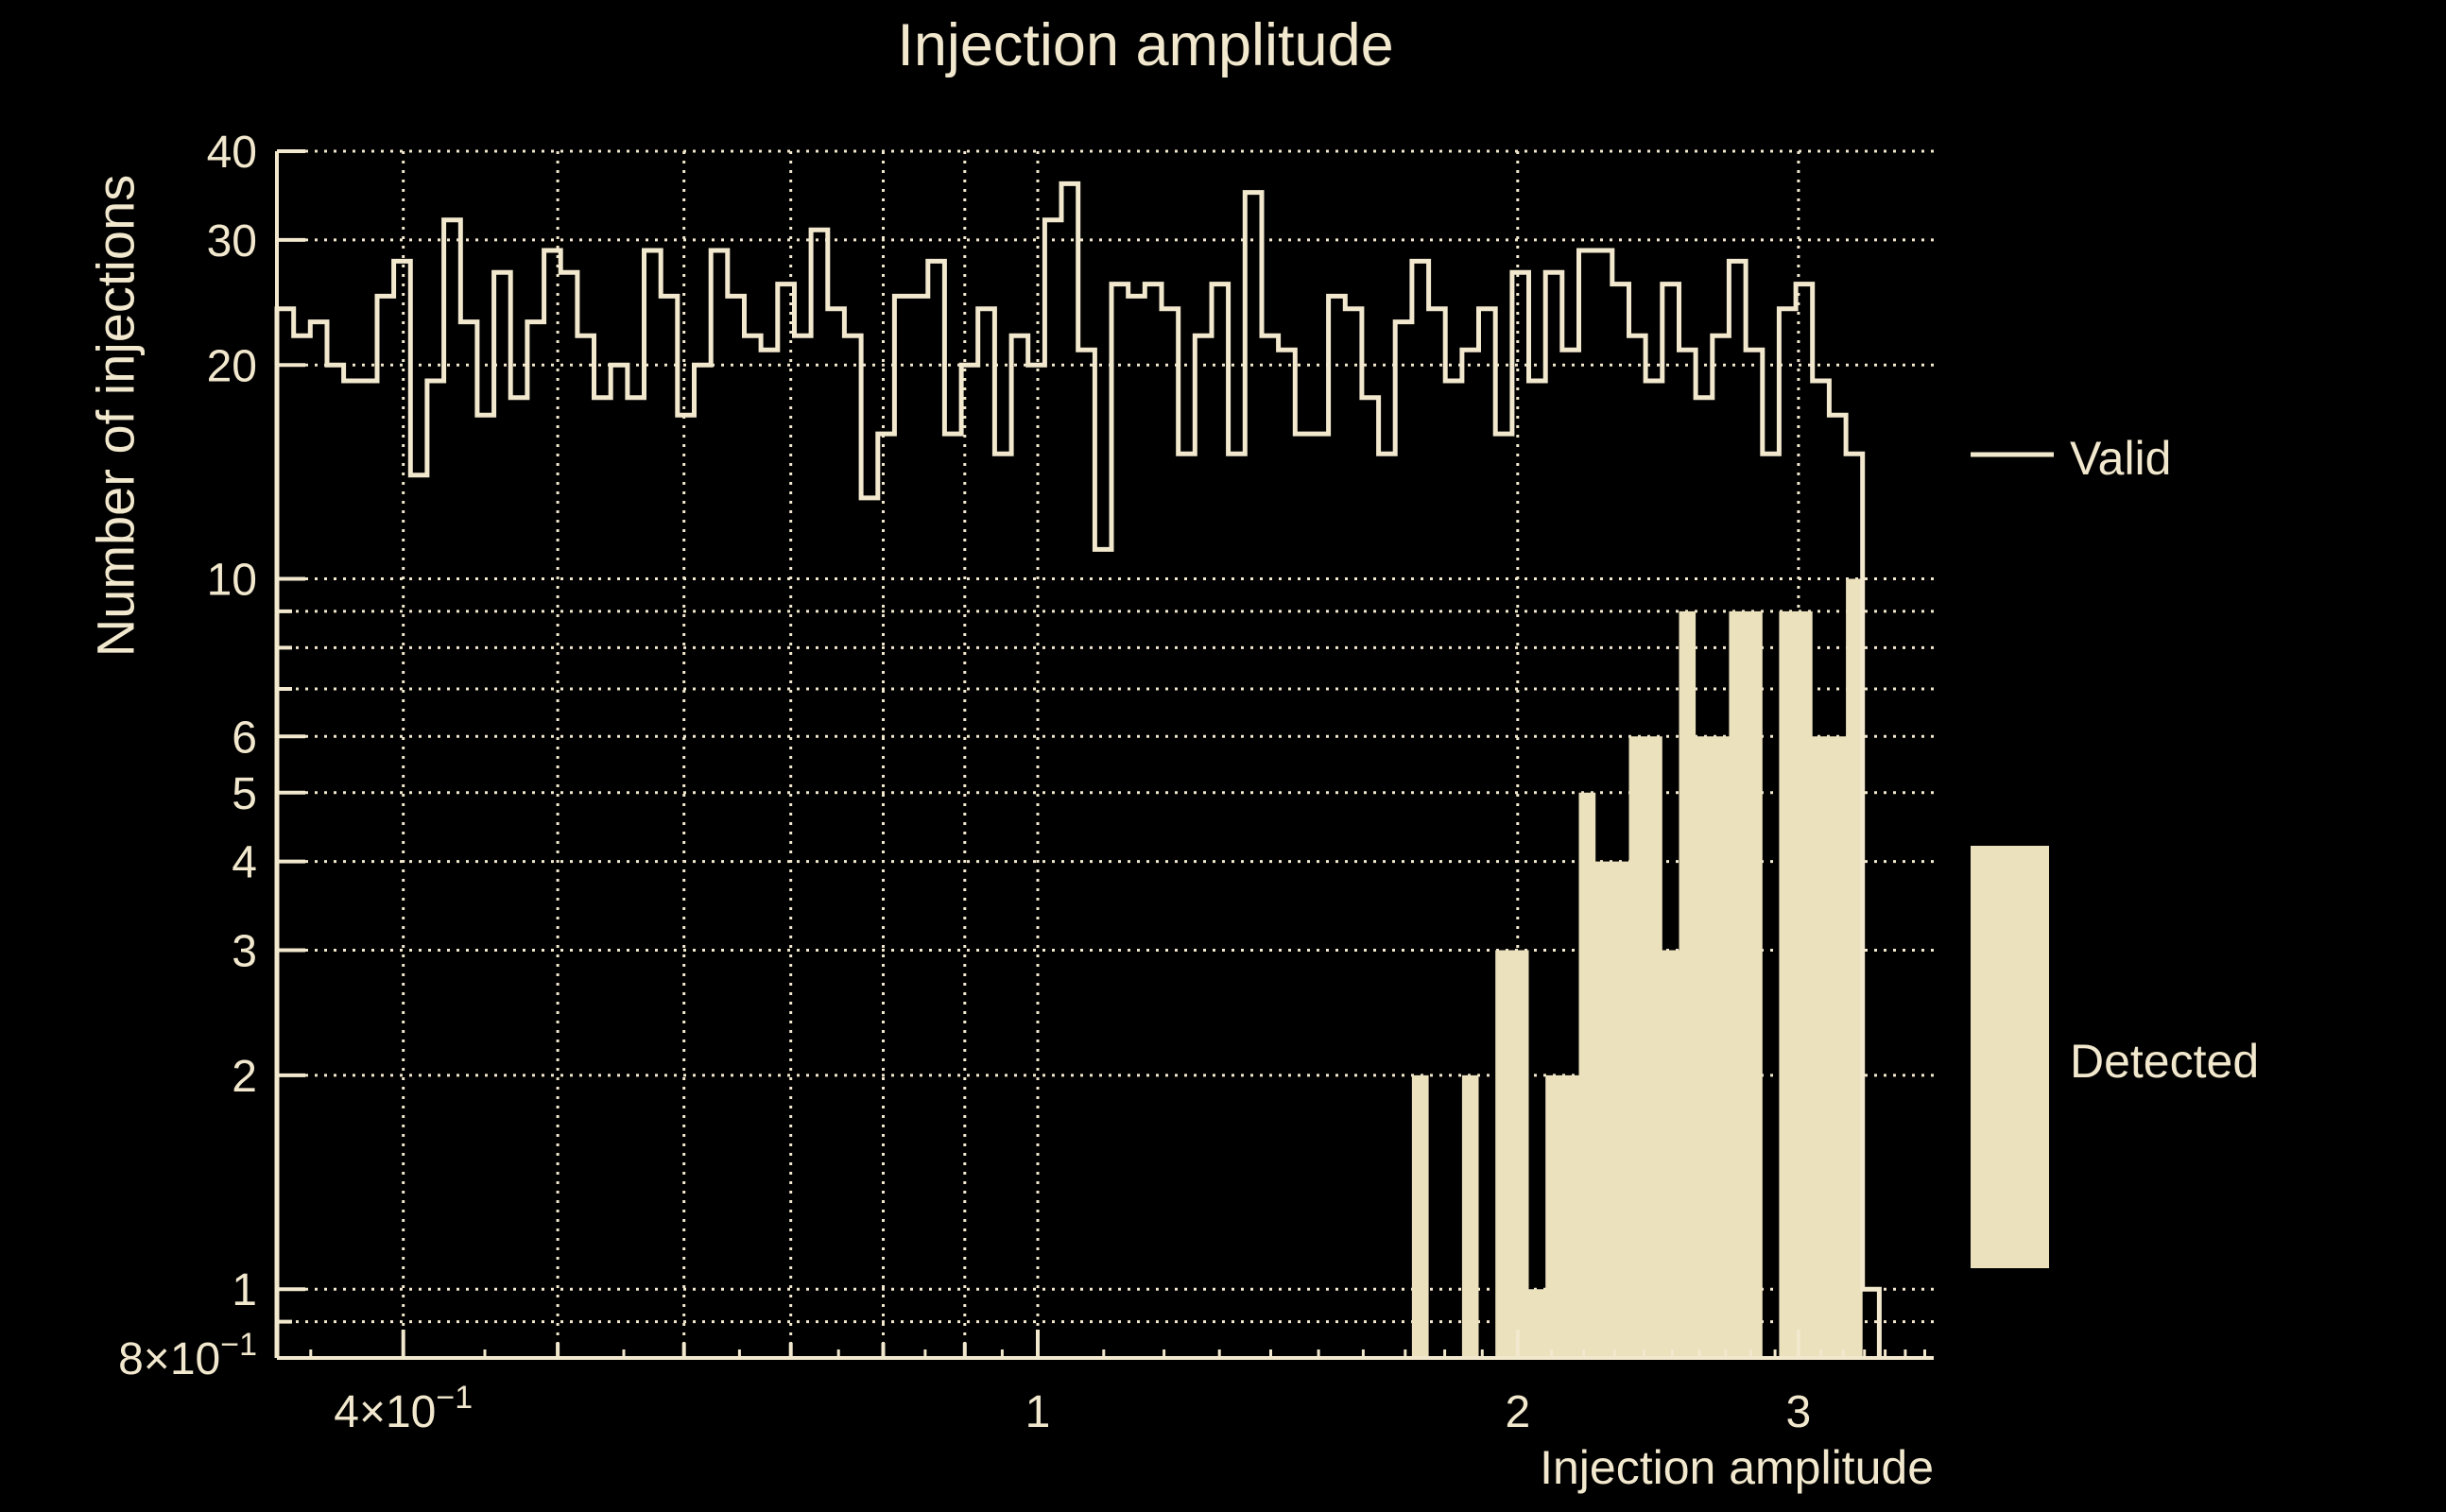 This screenshot has width=2446, height=1512. What do you see at coordinates (245, 1077) in the screenshot?
I see `y-tick-label: 2` at bounding box center [245, 1077].